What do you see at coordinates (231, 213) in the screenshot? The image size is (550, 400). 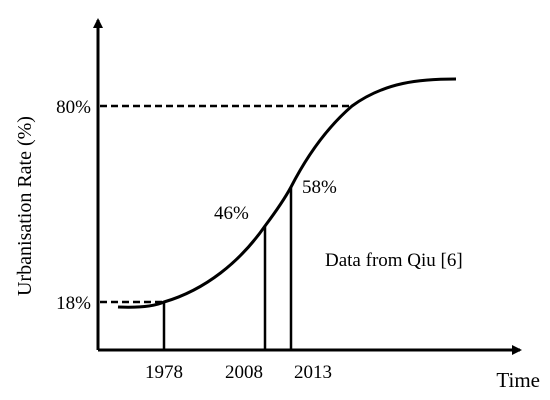 I see `point-label-46: 46%` at bounding box center [231, 213].